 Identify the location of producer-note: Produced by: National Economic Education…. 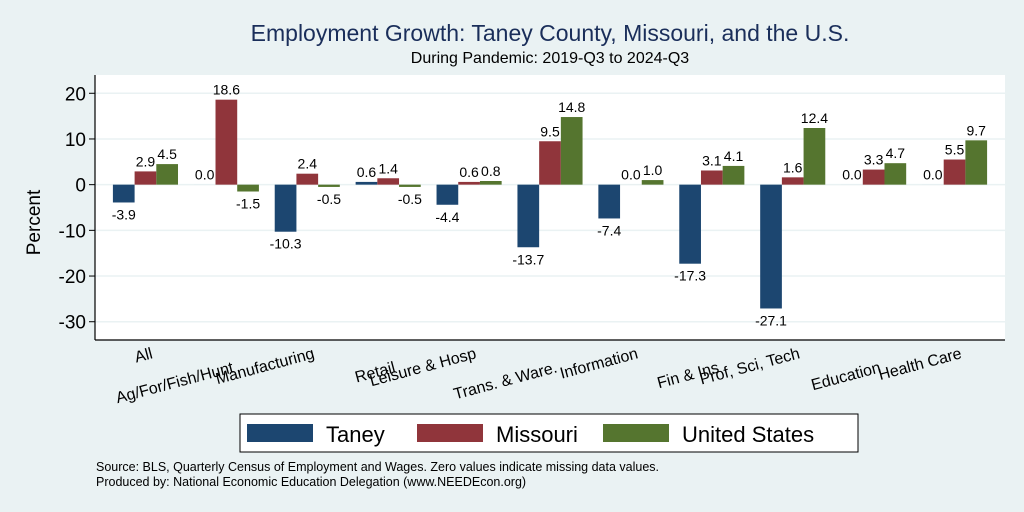
(311, 482).